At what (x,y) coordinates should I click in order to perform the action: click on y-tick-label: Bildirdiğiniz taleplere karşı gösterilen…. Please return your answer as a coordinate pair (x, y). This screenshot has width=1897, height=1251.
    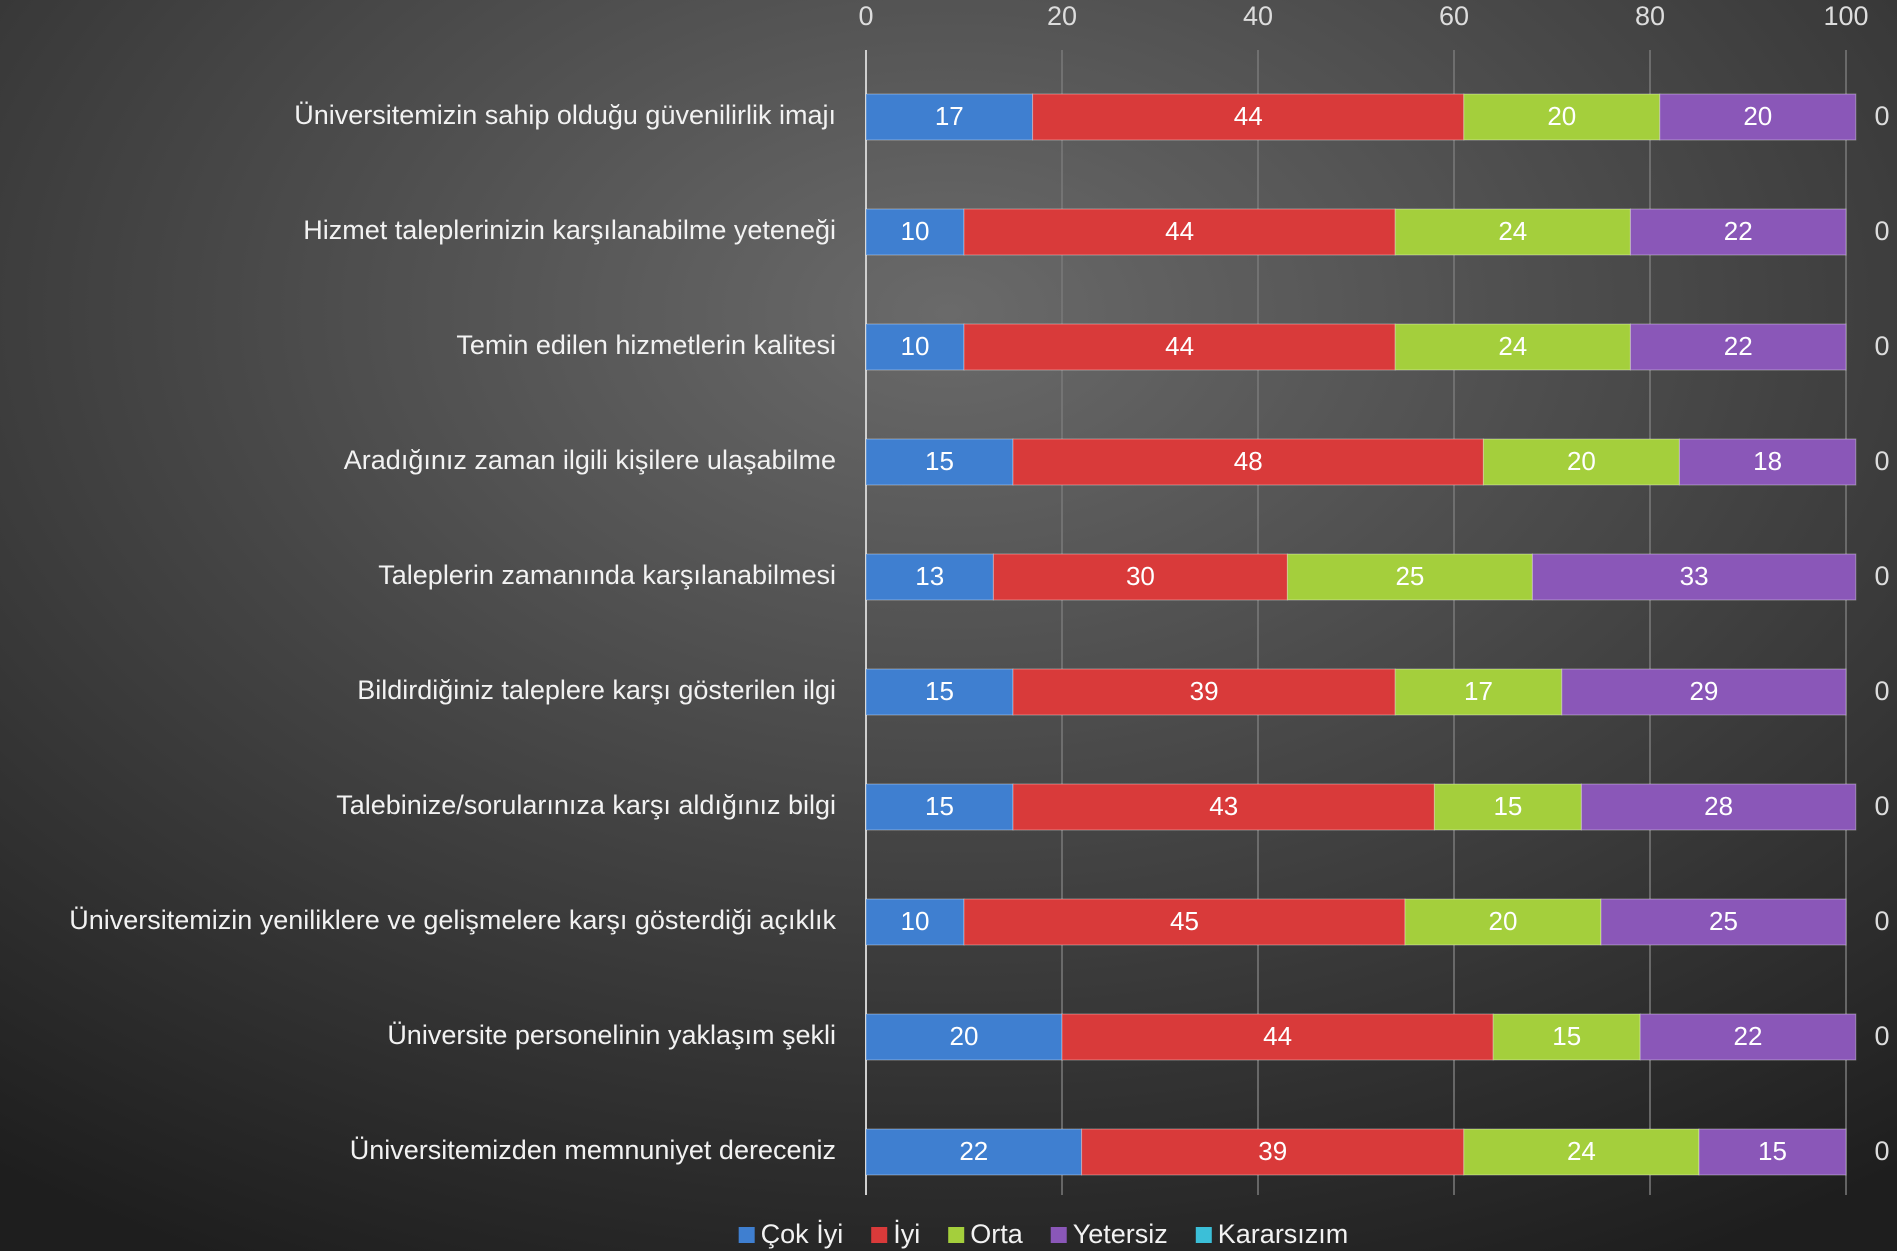
    Looking at the image, I should click on (596, 690).